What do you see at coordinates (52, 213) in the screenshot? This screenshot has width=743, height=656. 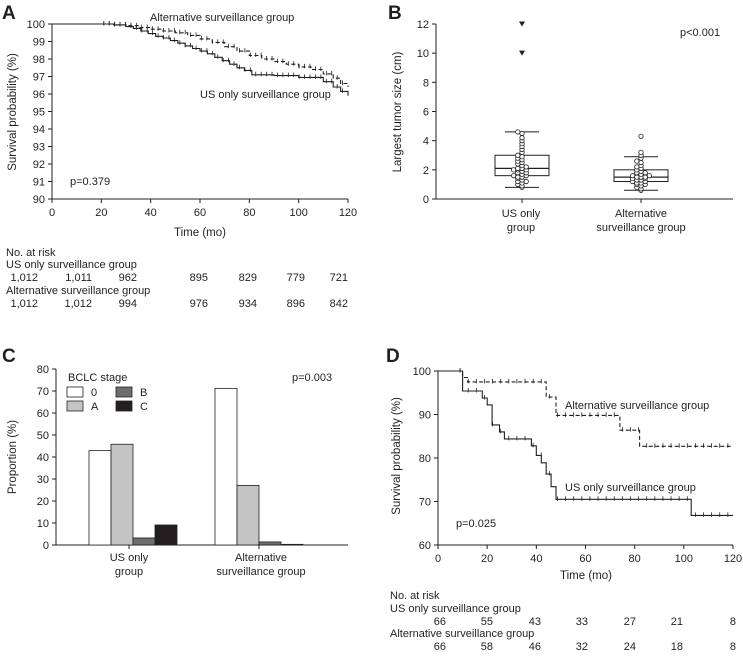 I see `panel-a-x-tick-label: 0` at bounding box center [52, 213].